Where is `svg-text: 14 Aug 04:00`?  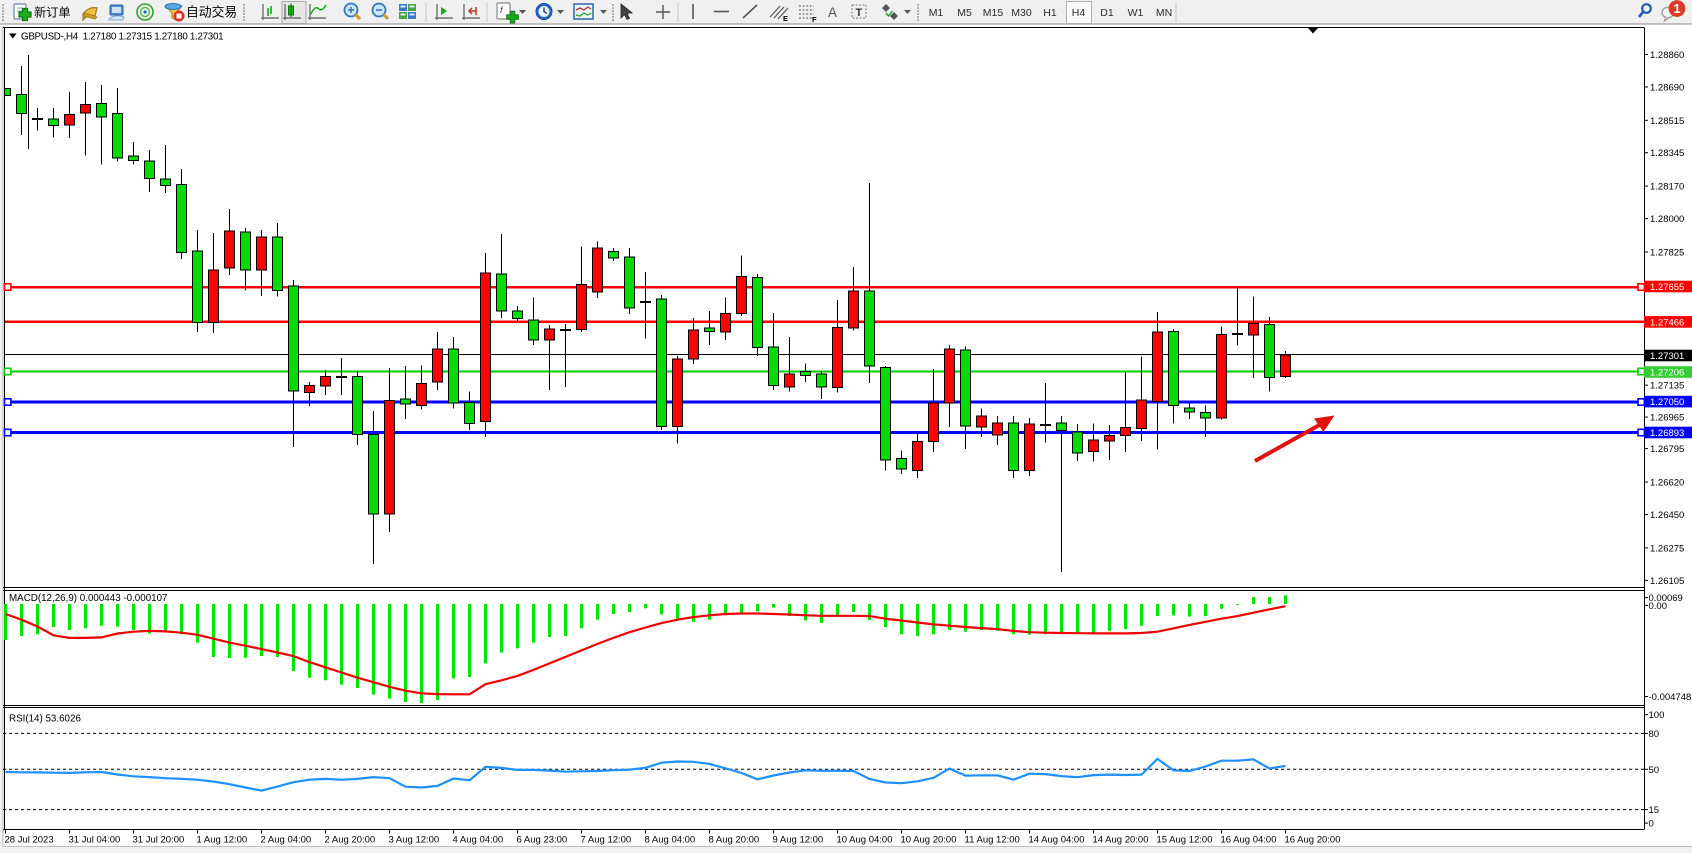 svg-text: 14 Aug 04:00 is located at coordinates (1057, 840).